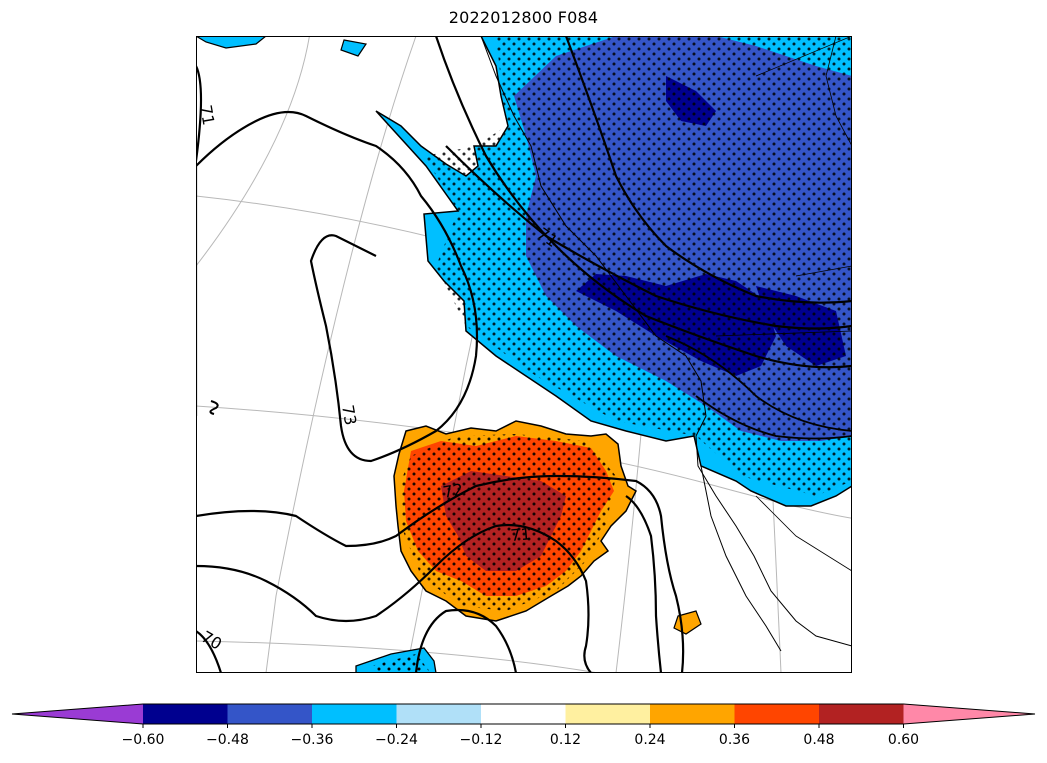 The height and width of the screenshot is (763, 1047). Describe the element at coordinates (396, 740) in the screenshot. I see `colorbar-tick-label: −0.24` at that location.